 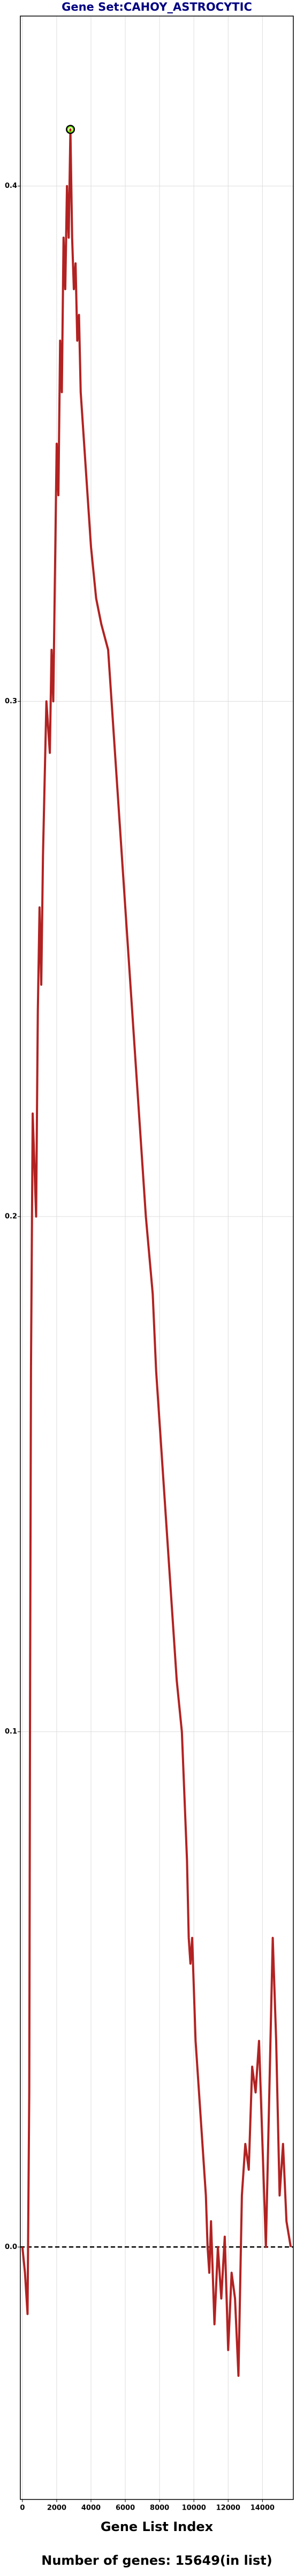 What do you see at coordinates (159, 2508) in the screenshot?
I see `x-tick-label: 8000` at bounding box center [159, 2508].